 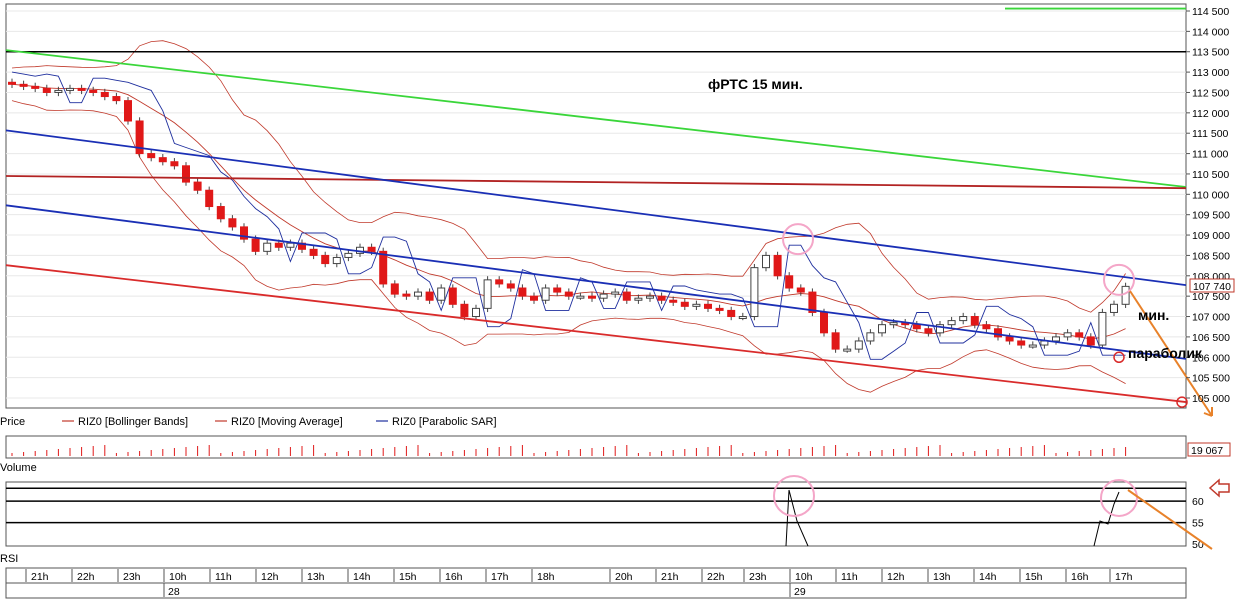 I want to click on annotation-min: мин., so click(x=1153, y=315).